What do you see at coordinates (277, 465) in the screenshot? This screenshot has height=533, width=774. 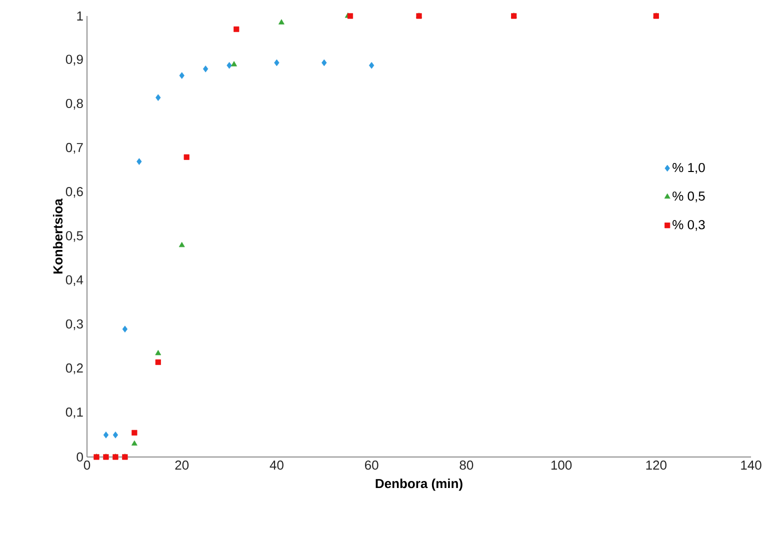 I see `x-tick-label: 40` at bounding box center [277, 465].